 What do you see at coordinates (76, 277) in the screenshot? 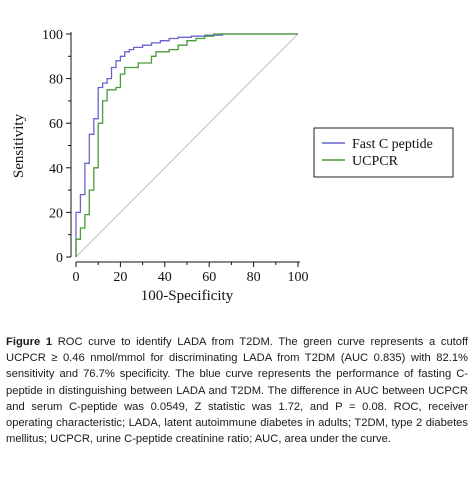
I see `x-tick-label: 0` at bounding box center [76, 277].